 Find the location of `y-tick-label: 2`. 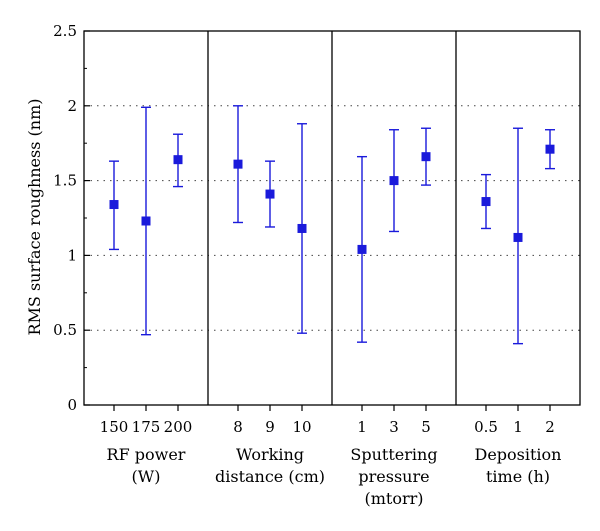

y-tick-label: 2 is located at coordinates (72, 106).